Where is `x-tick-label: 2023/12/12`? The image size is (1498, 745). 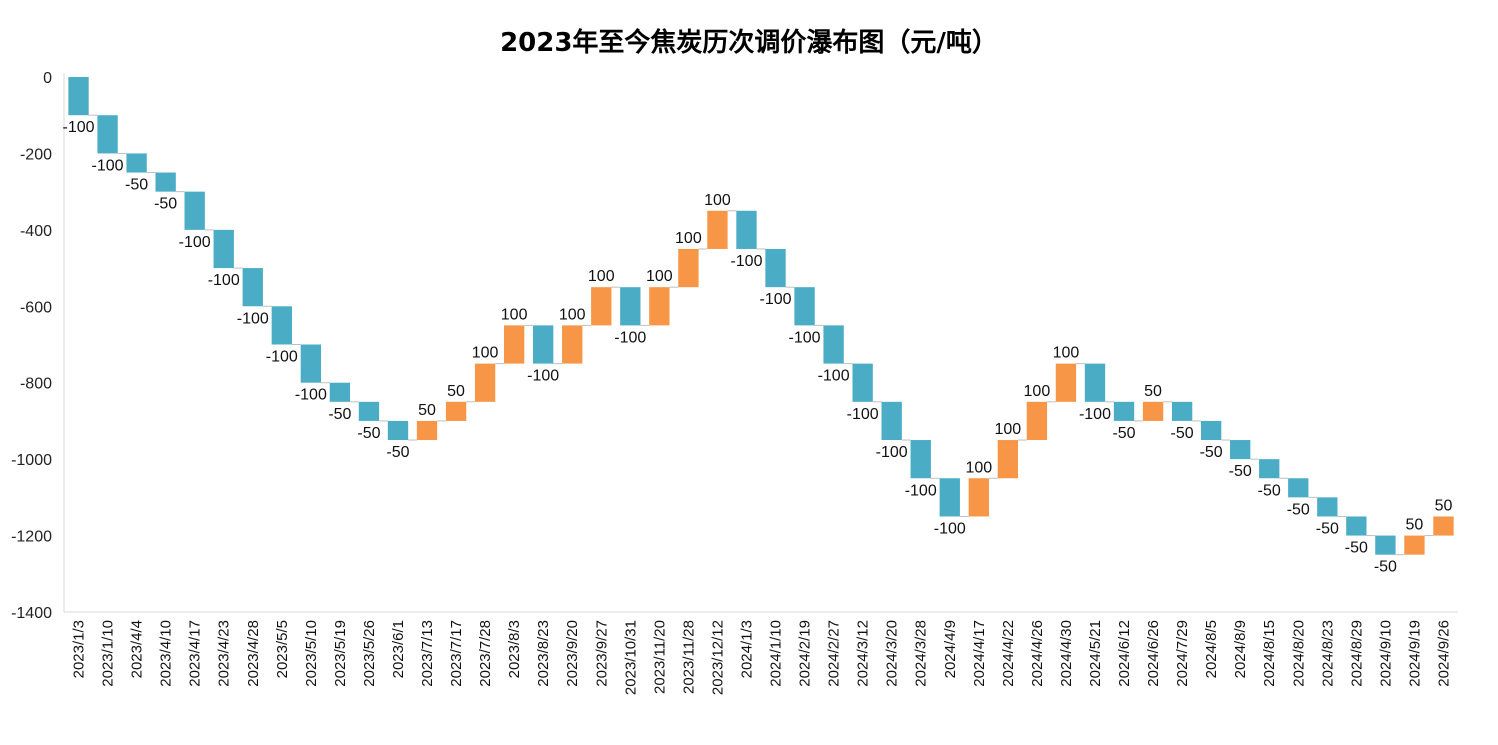
x-tick-label: 2023/12/12 is located at coordinates (717, 657).